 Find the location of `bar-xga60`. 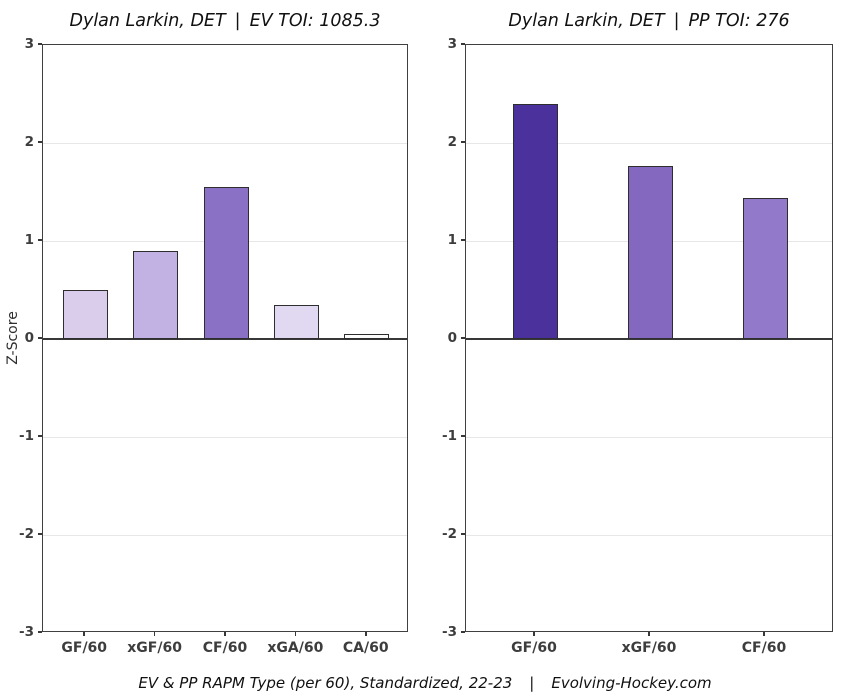

bar-xga60 is located at coordinates (296, 321).